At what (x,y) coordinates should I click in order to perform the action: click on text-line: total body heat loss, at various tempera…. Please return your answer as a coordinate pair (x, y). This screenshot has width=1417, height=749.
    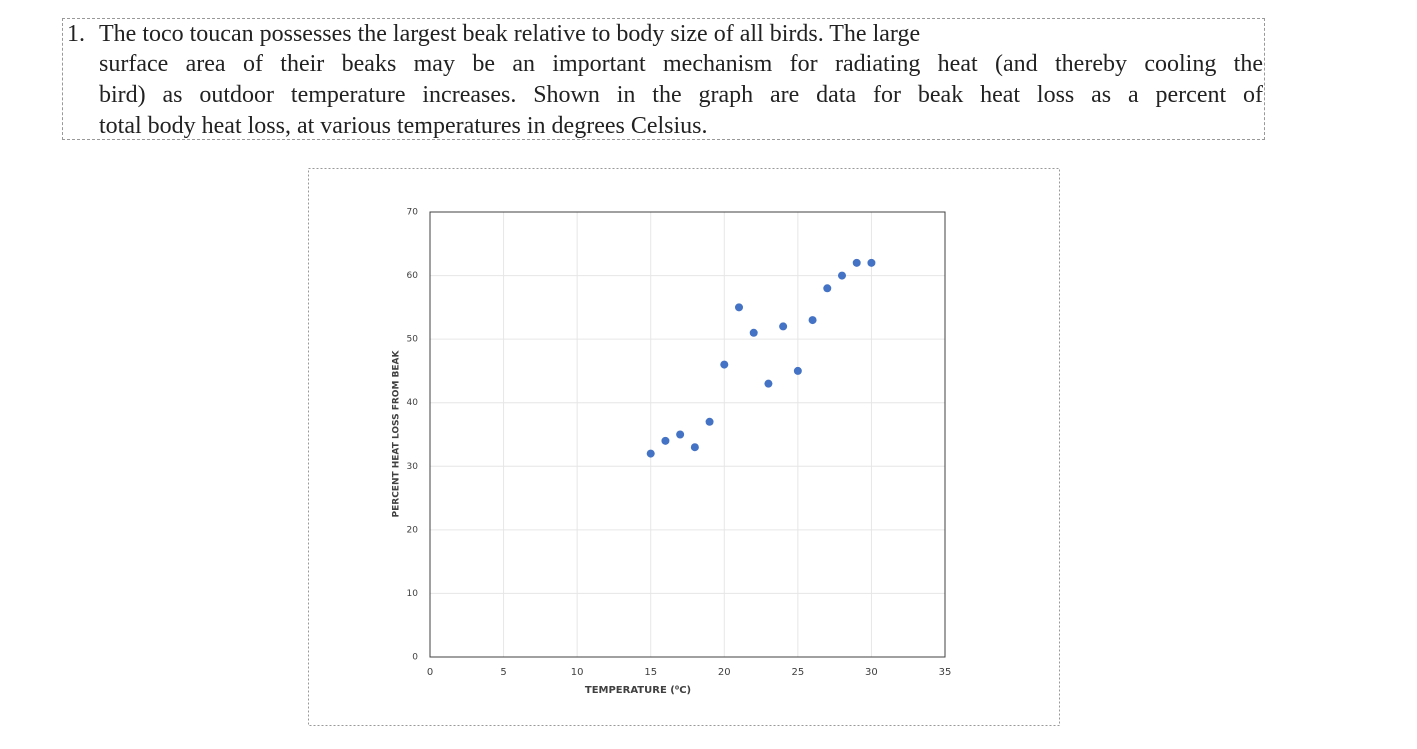
    Looking at the image, I should click on (403, 126).